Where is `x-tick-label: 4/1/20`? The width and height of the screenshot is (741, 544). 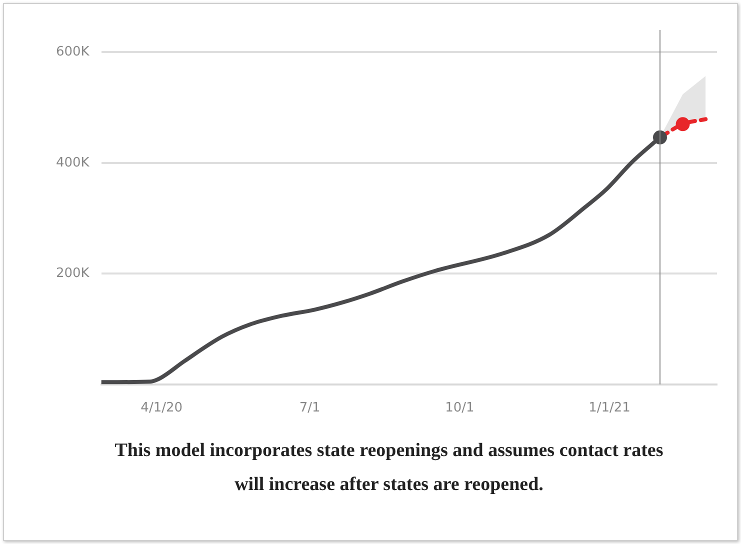
x-tick-label: 4/1/20 is located at coordinates (161, 408).